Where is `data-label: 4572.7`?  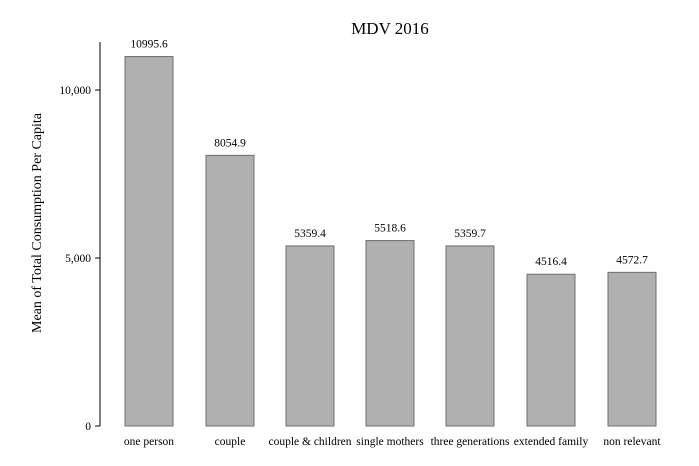 data-label: 4572.7 is located at coordinates (632, 260).